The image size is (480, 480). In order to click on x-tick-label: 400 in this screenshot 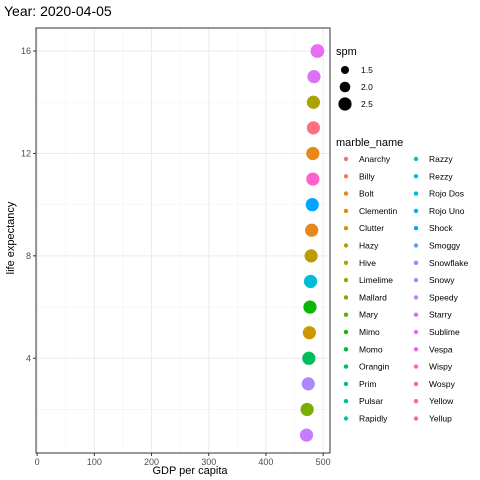, I will do `click(265, 462)`.